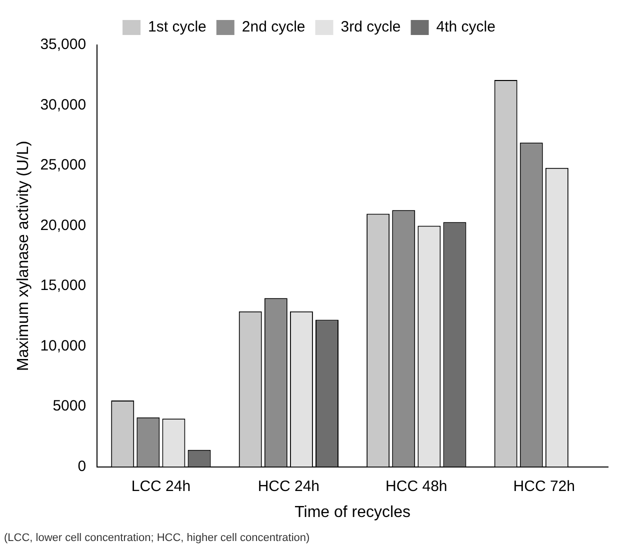 The image size is (628, 556). I want to click on legend-label: 3rd cycle, so click(370, 27).